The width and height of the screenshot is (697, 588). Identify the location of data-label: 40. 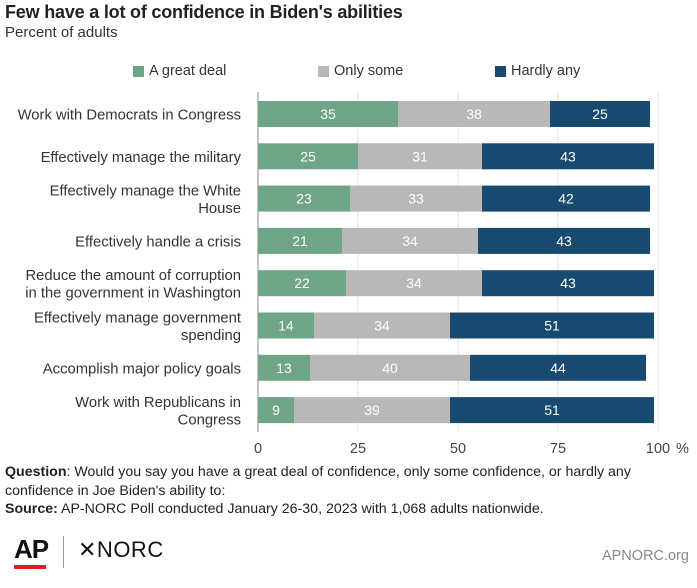
(390, 368).